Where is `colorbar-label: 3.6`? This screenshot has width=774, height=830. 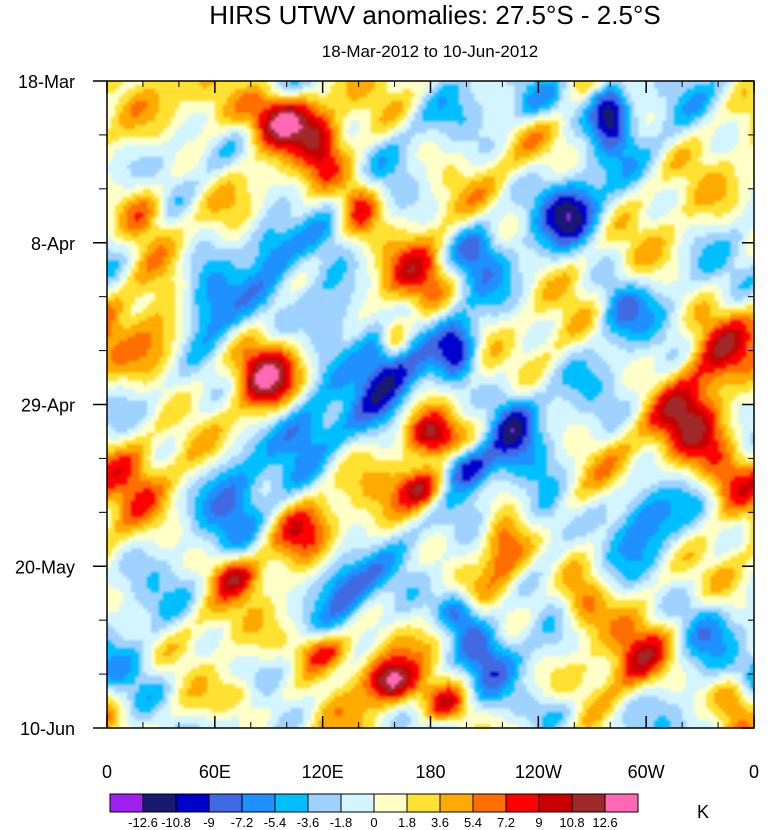 colorbar-label: 3.6 is located at coordinates (440, 822).